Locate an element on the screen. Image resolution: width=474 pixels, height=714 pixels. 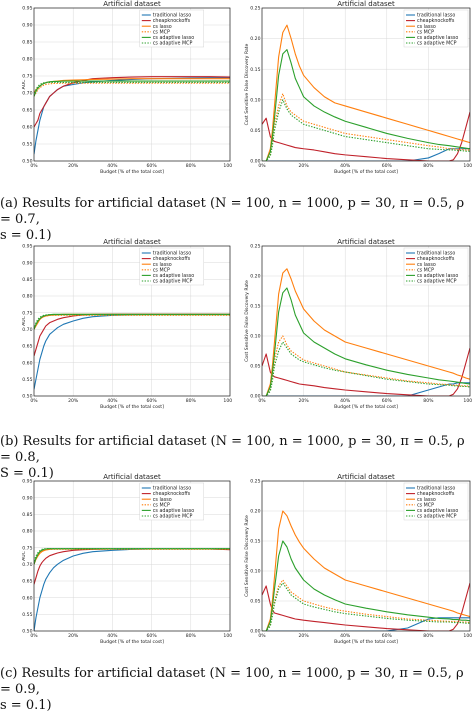
series-line-traditional-lasso is located at coordinates (366, 624).